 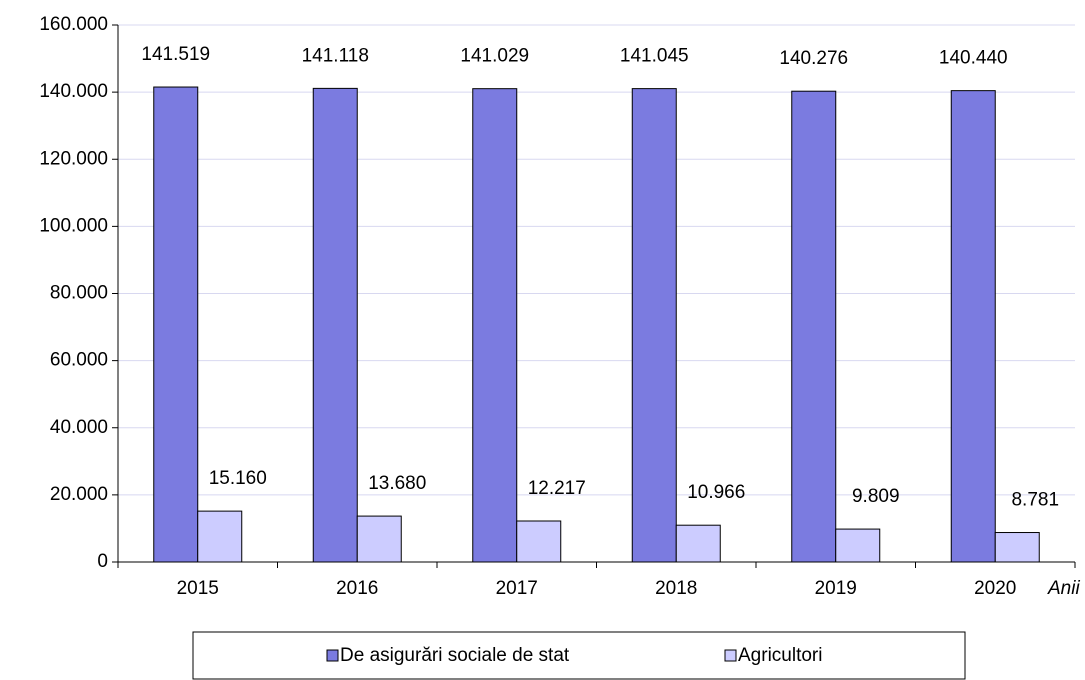 I want to click on y-tick-label: 120.000, so click(x=73, y=158).